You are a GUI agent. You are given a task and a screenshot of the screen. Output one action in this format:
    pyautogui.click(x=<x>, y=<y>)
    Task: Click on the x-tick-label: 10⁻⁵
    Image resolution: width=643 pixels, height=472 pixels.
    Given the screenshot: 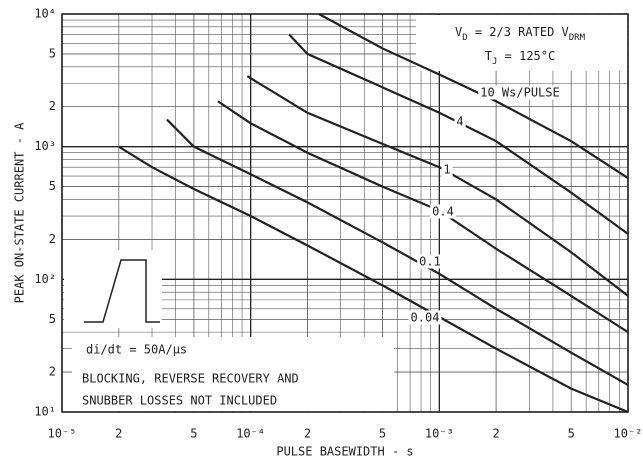 What is the action you would take?
    pyautogui.click(x=62, y=434)
    